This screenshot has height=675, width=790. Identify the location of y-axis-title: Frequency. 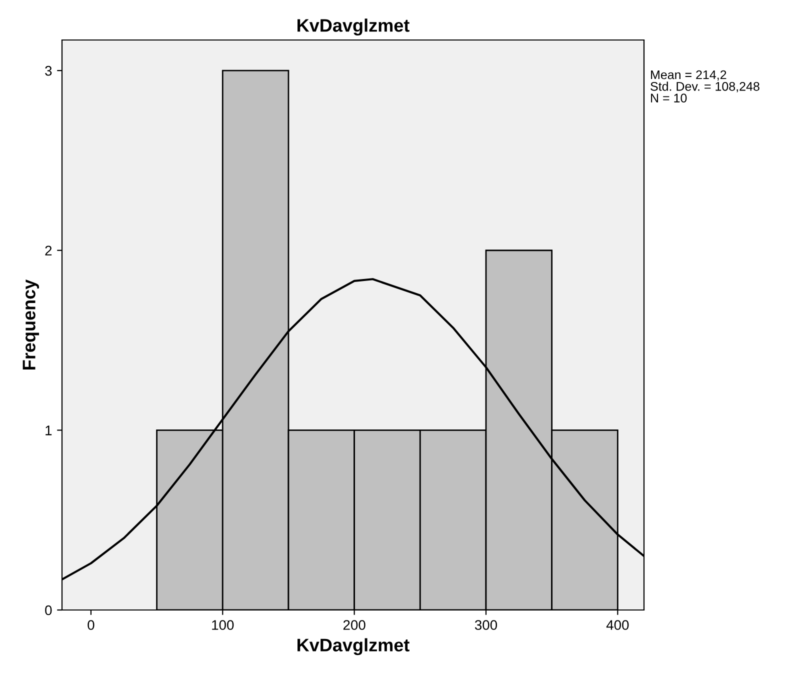
(30, 324).